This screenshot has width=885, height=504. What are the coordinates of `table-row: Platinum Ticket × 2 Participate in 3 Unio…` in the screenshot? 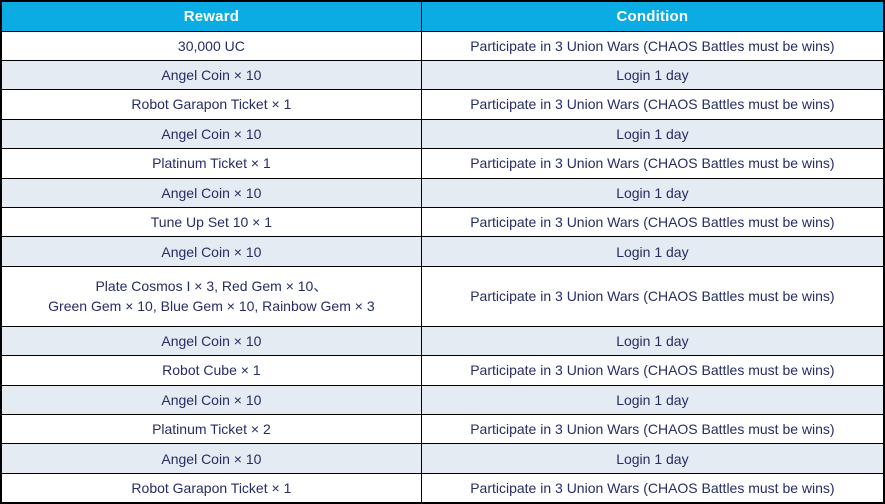 It's located at (442, 429).